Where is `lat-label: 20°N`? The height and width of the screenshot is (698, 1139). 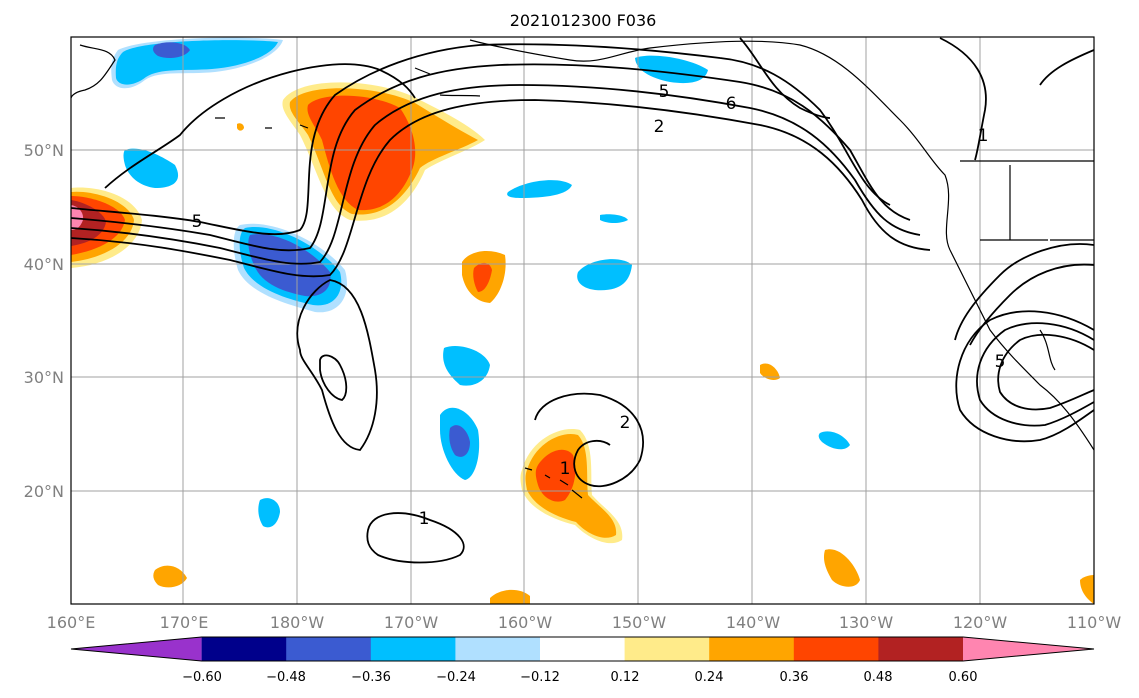 lat-label: 20°N is located at coordinates (44, 491).